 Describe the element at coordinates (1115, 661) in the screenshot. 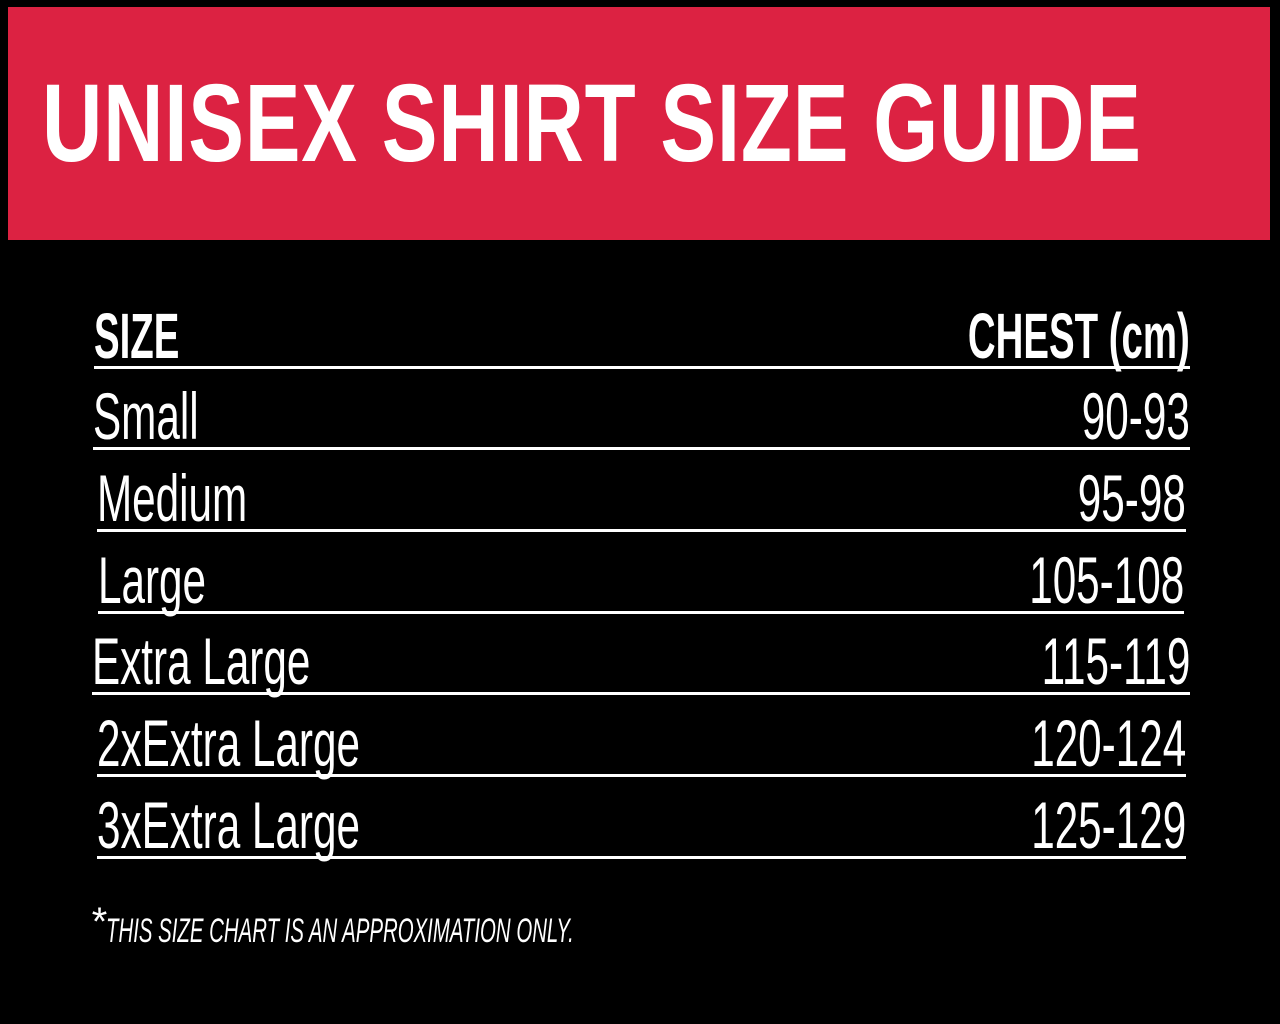

I see `row-chest: 115-119` at that location.